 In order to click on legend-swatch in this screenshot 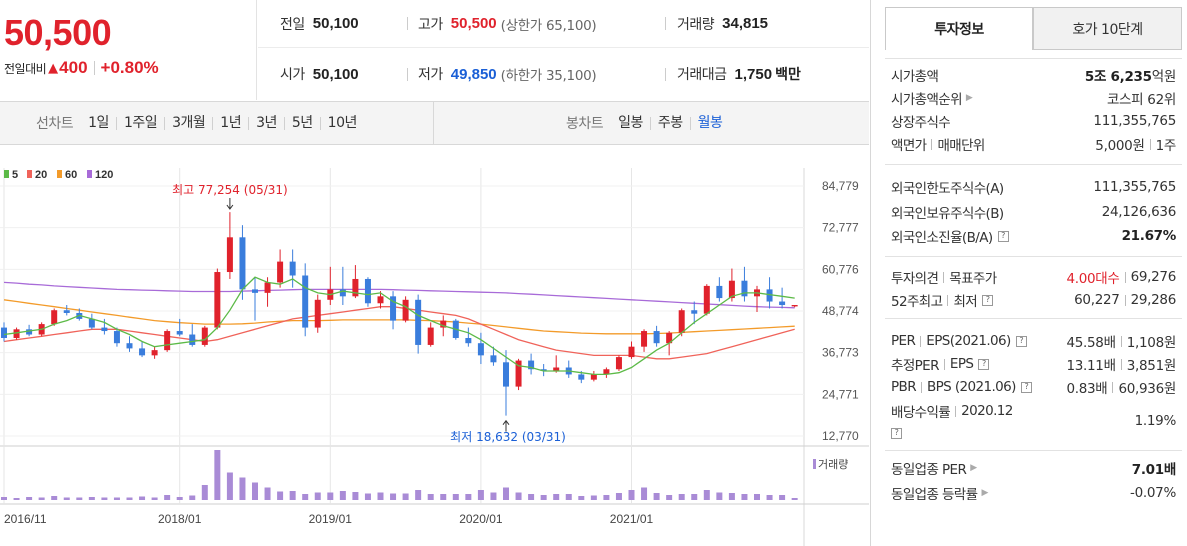, I will do `click(29, 174)`.